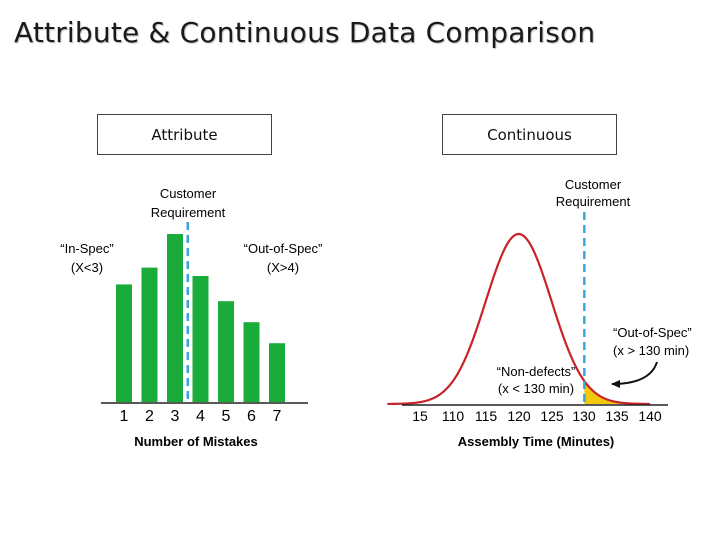 This screenshot has height=540, width=720. Describe the element at coordinates (519, 319) in the screenshot. I see `normal-distribution-curve` at that location.